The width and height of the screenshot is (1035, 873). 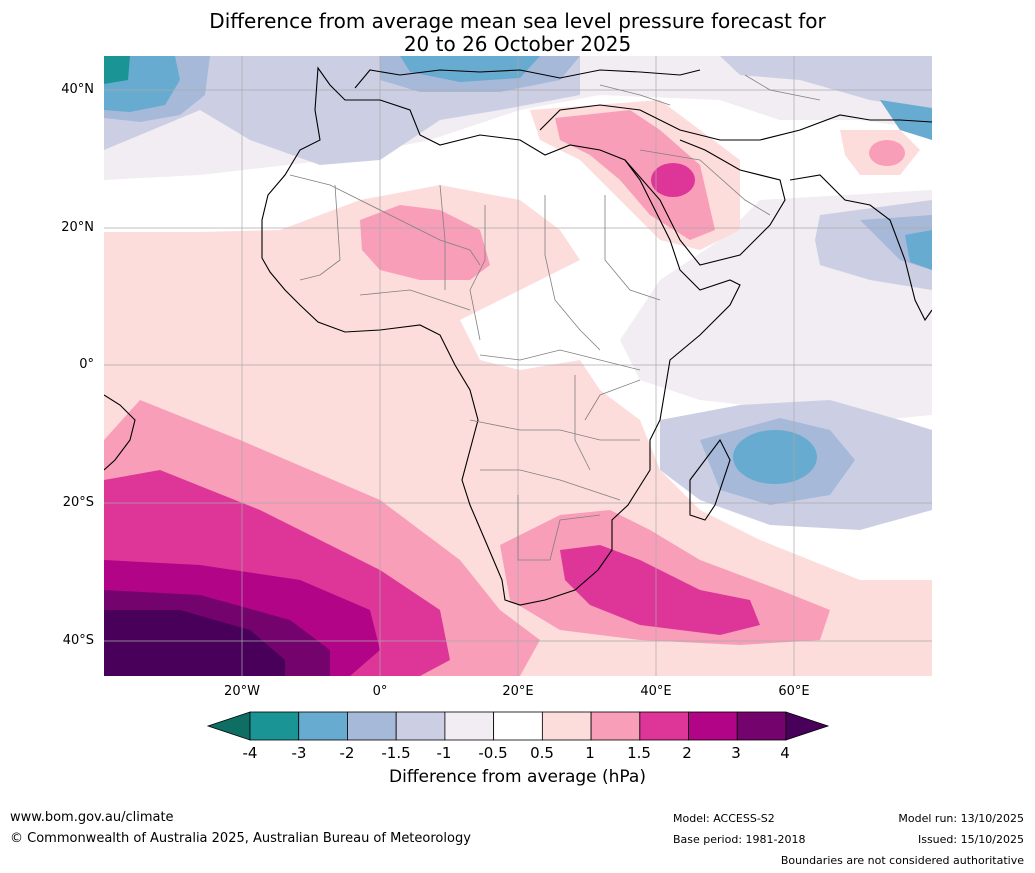 What do you see at coordinates (92, 817) in the screenshot?
I see `footer-url: www.bom.gov.au/climate` at bounding box center [92, 817].